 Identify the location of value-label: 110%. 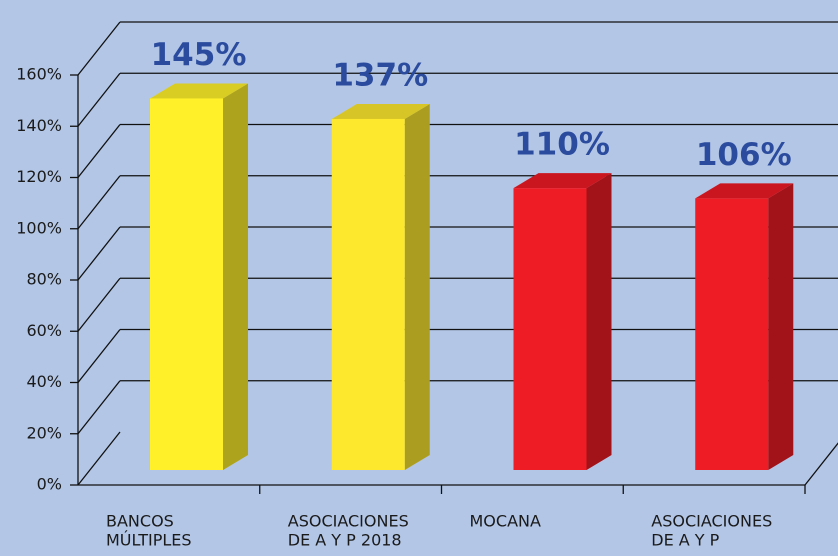
(562, 145).